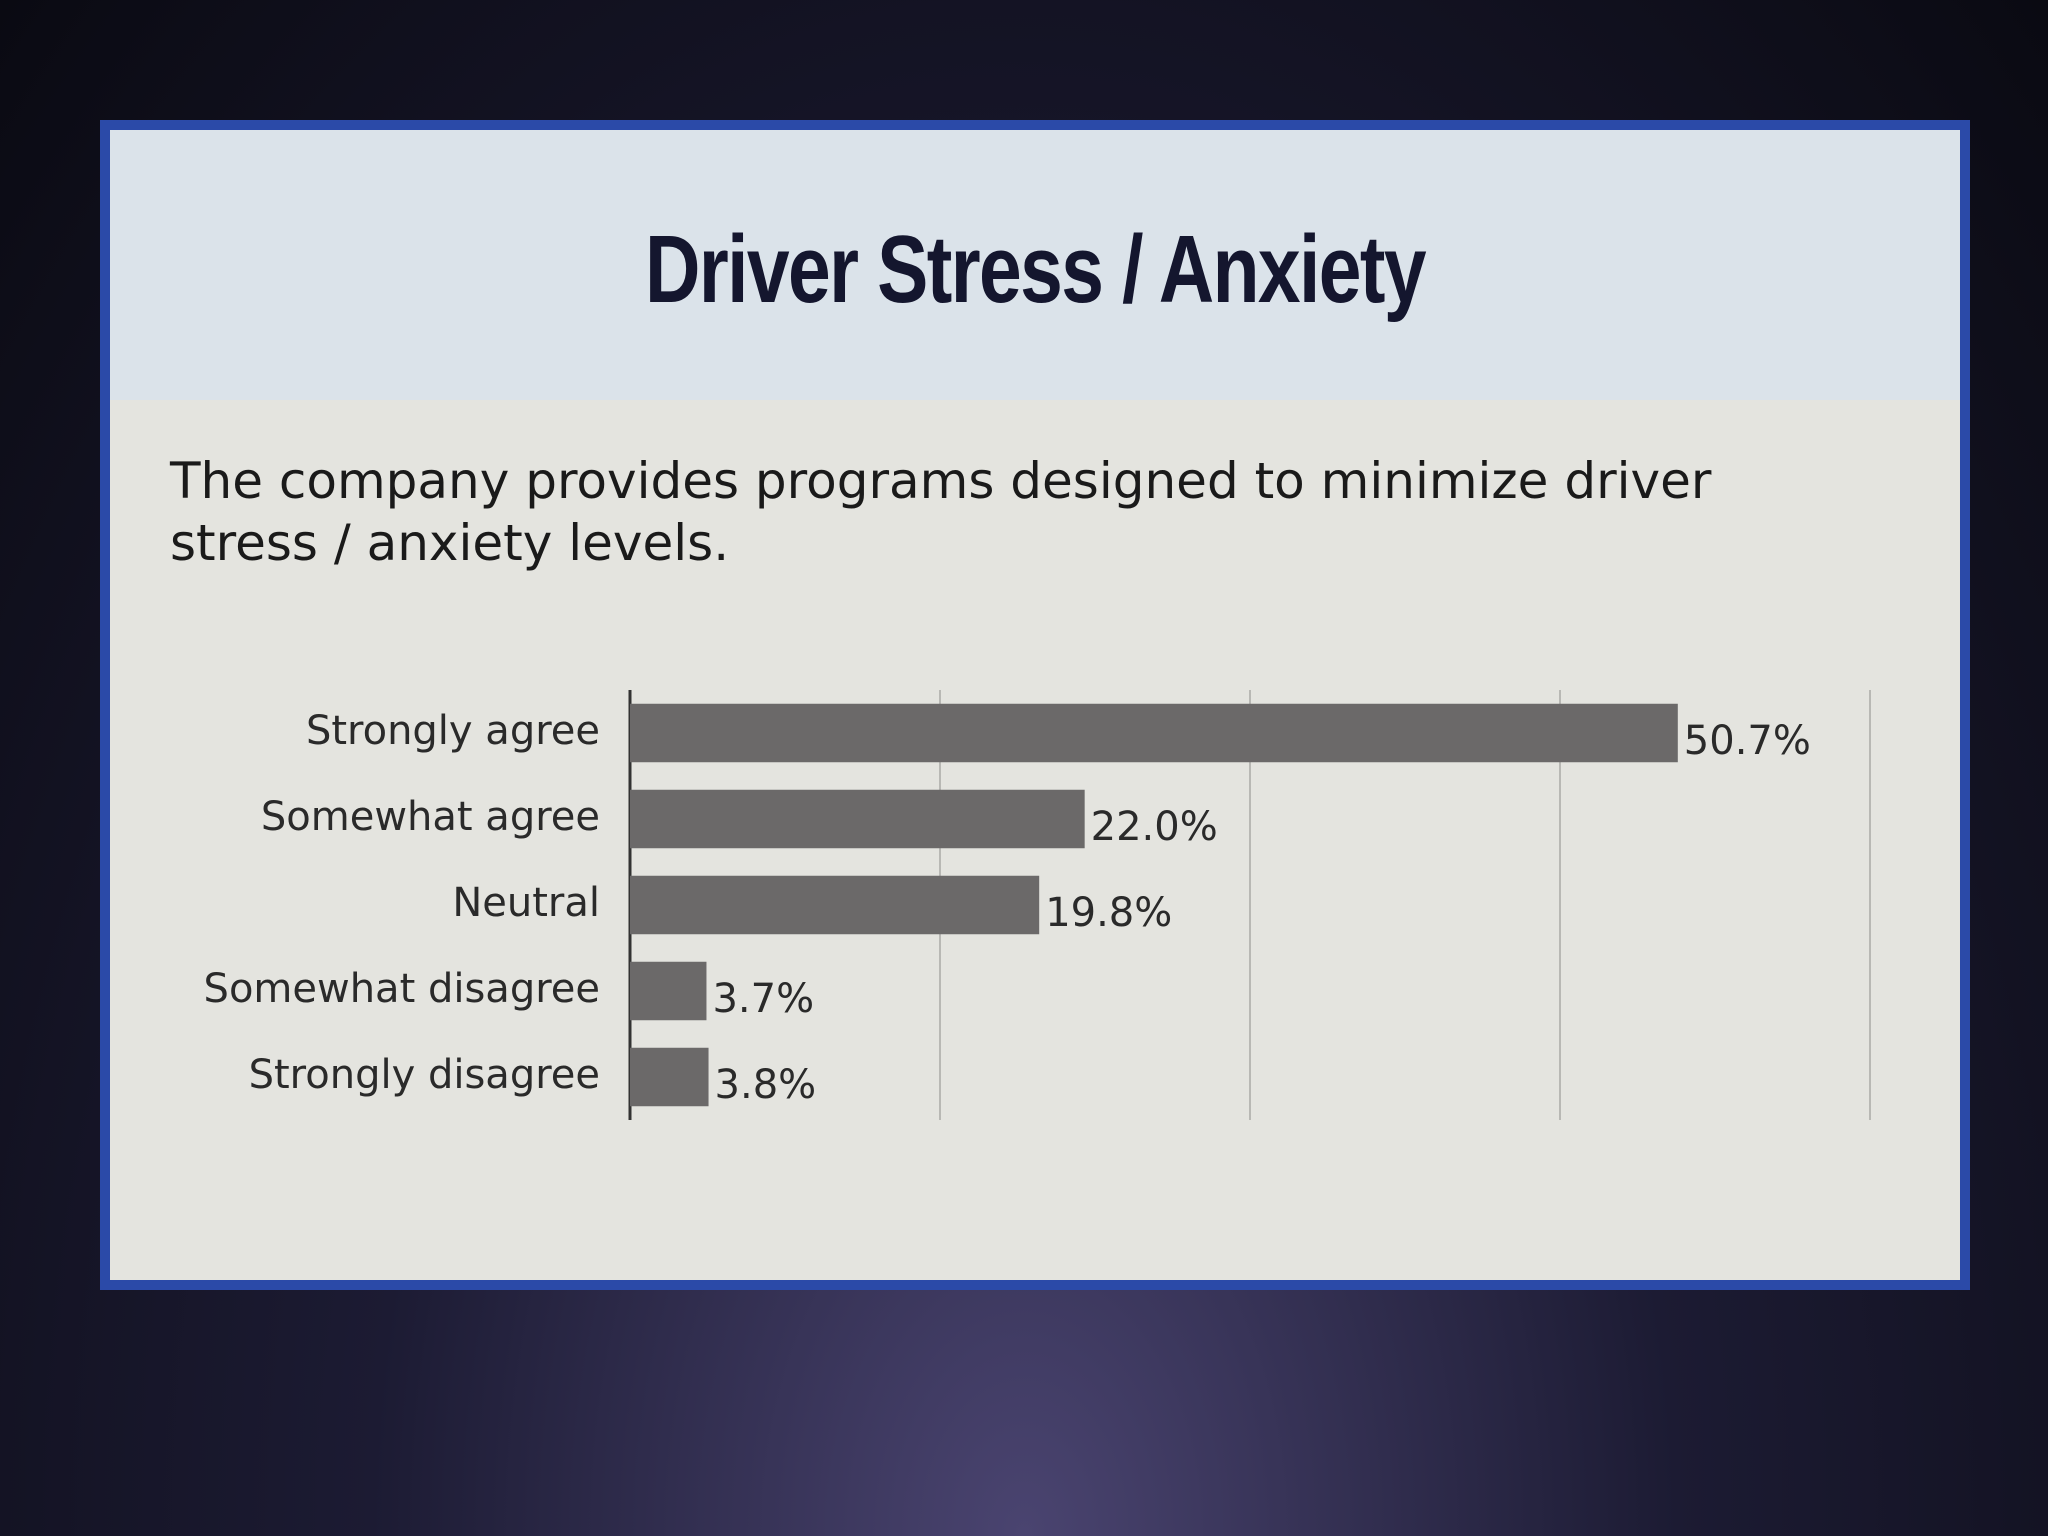 The height and width of the screenshot is (1536, 2048). What do you see at coordinates (1154, 827) in the screenshot?
I see `value-label: 22.0%` at bounding box center [1154, 827].